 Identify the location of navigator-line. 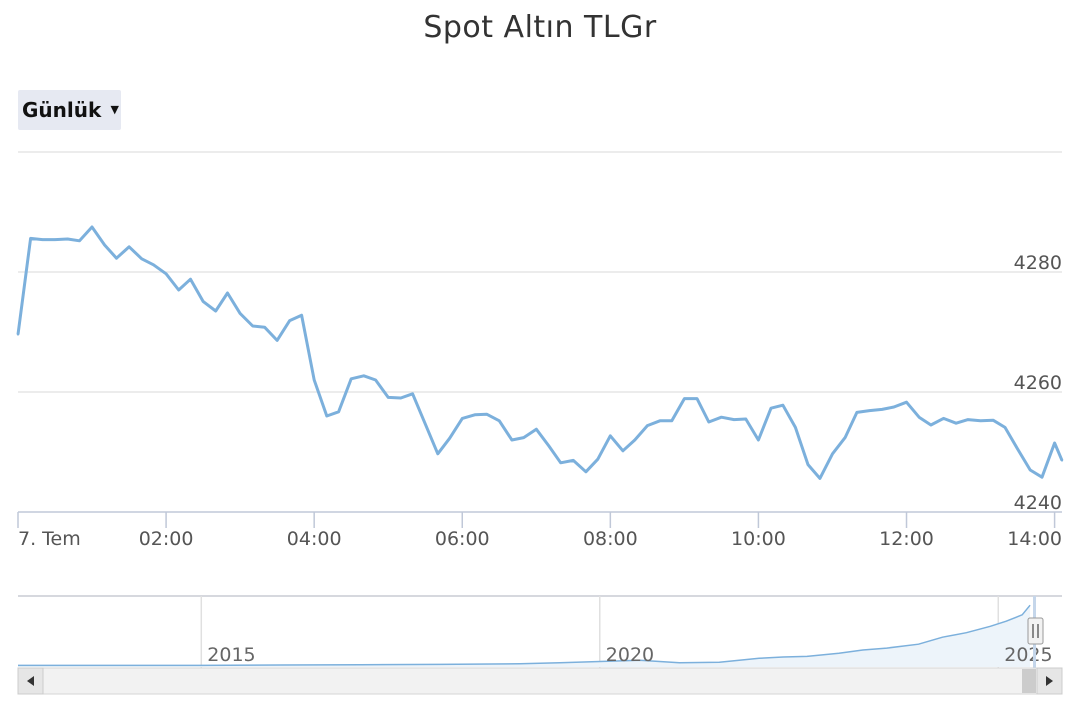
(524, 635).